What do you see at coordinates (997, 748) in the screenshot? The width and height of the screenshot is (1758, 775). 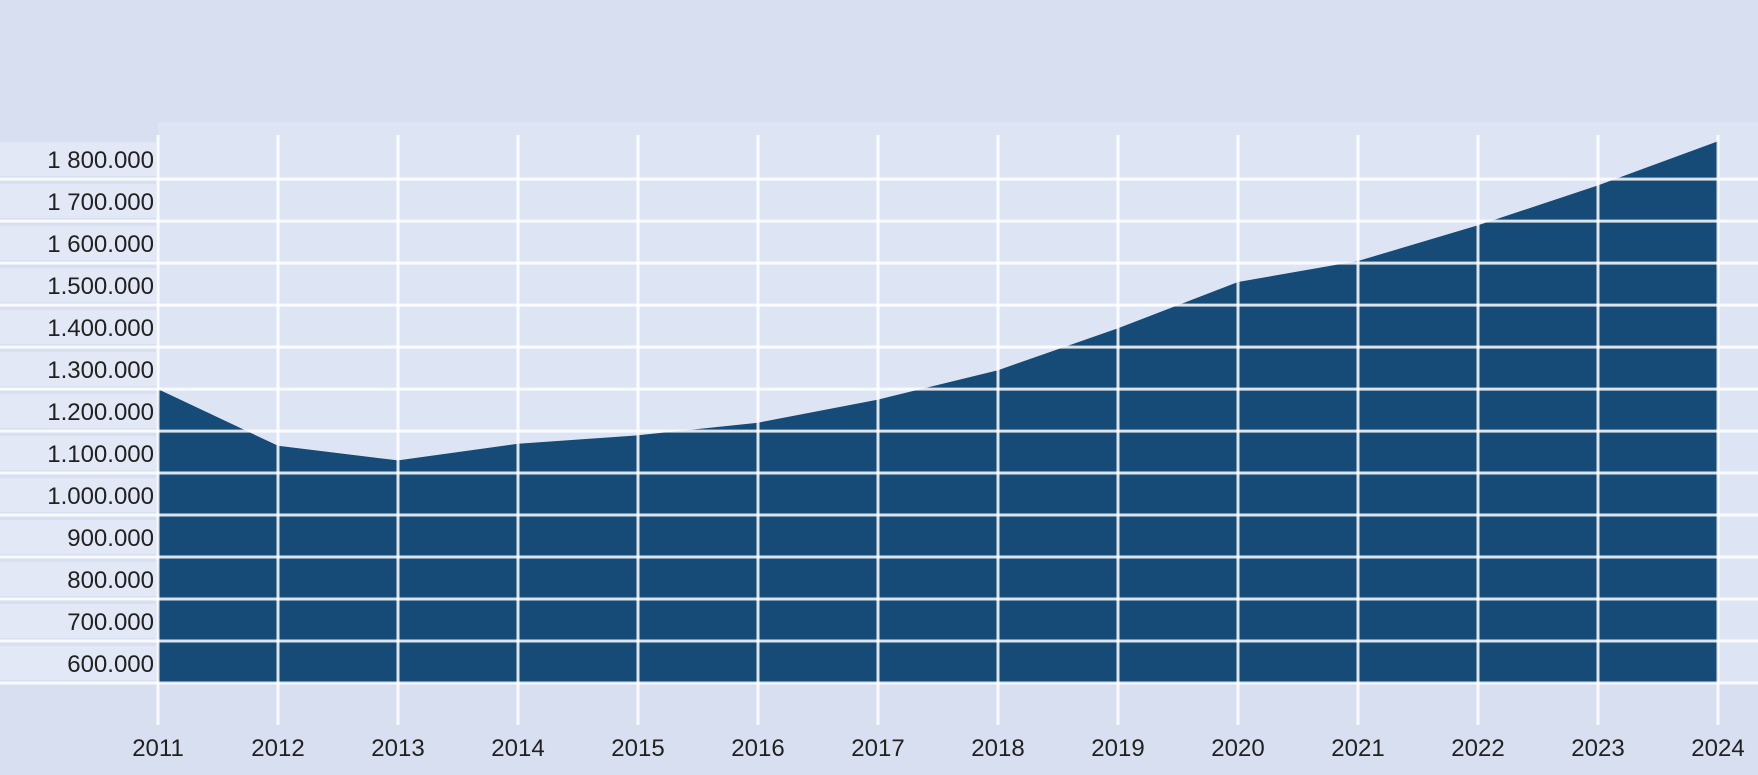 I see `x-axis-tick-label: 2018` at bounding box center [997, 748].